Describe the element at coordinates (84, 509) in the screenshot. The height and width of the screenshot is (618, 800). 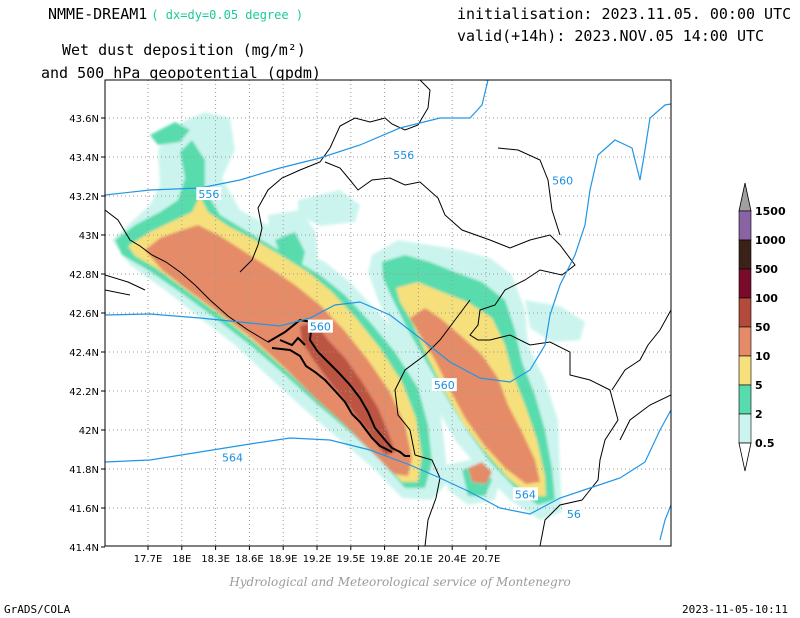
I see `lat-tick-label: 41.6N` at that location.